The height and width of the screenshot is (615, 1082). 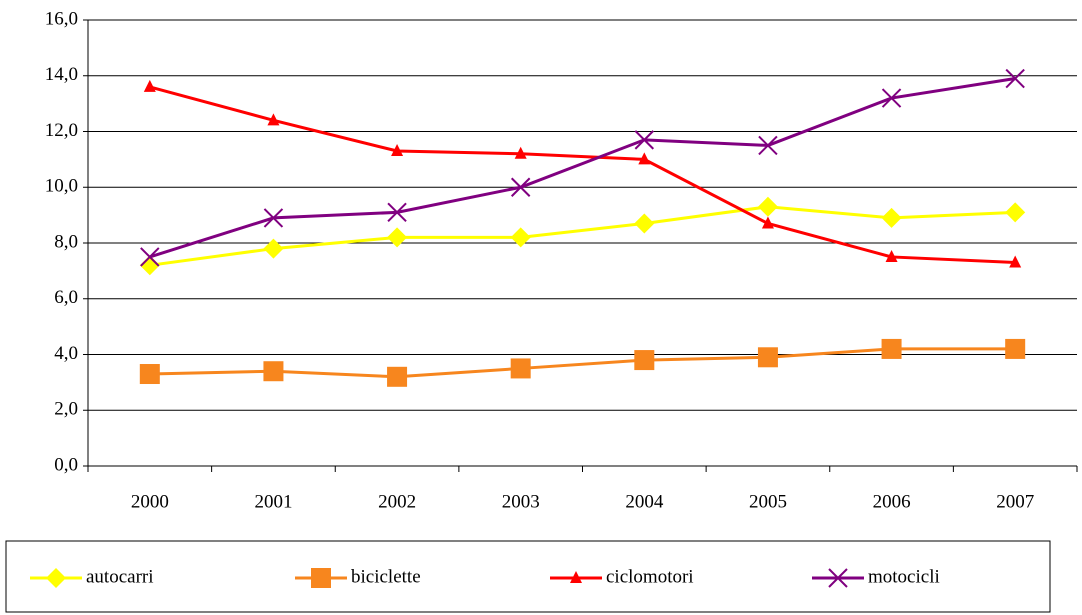 I want to click on x-tick-label: 2007, so click(x=1015, y=501).